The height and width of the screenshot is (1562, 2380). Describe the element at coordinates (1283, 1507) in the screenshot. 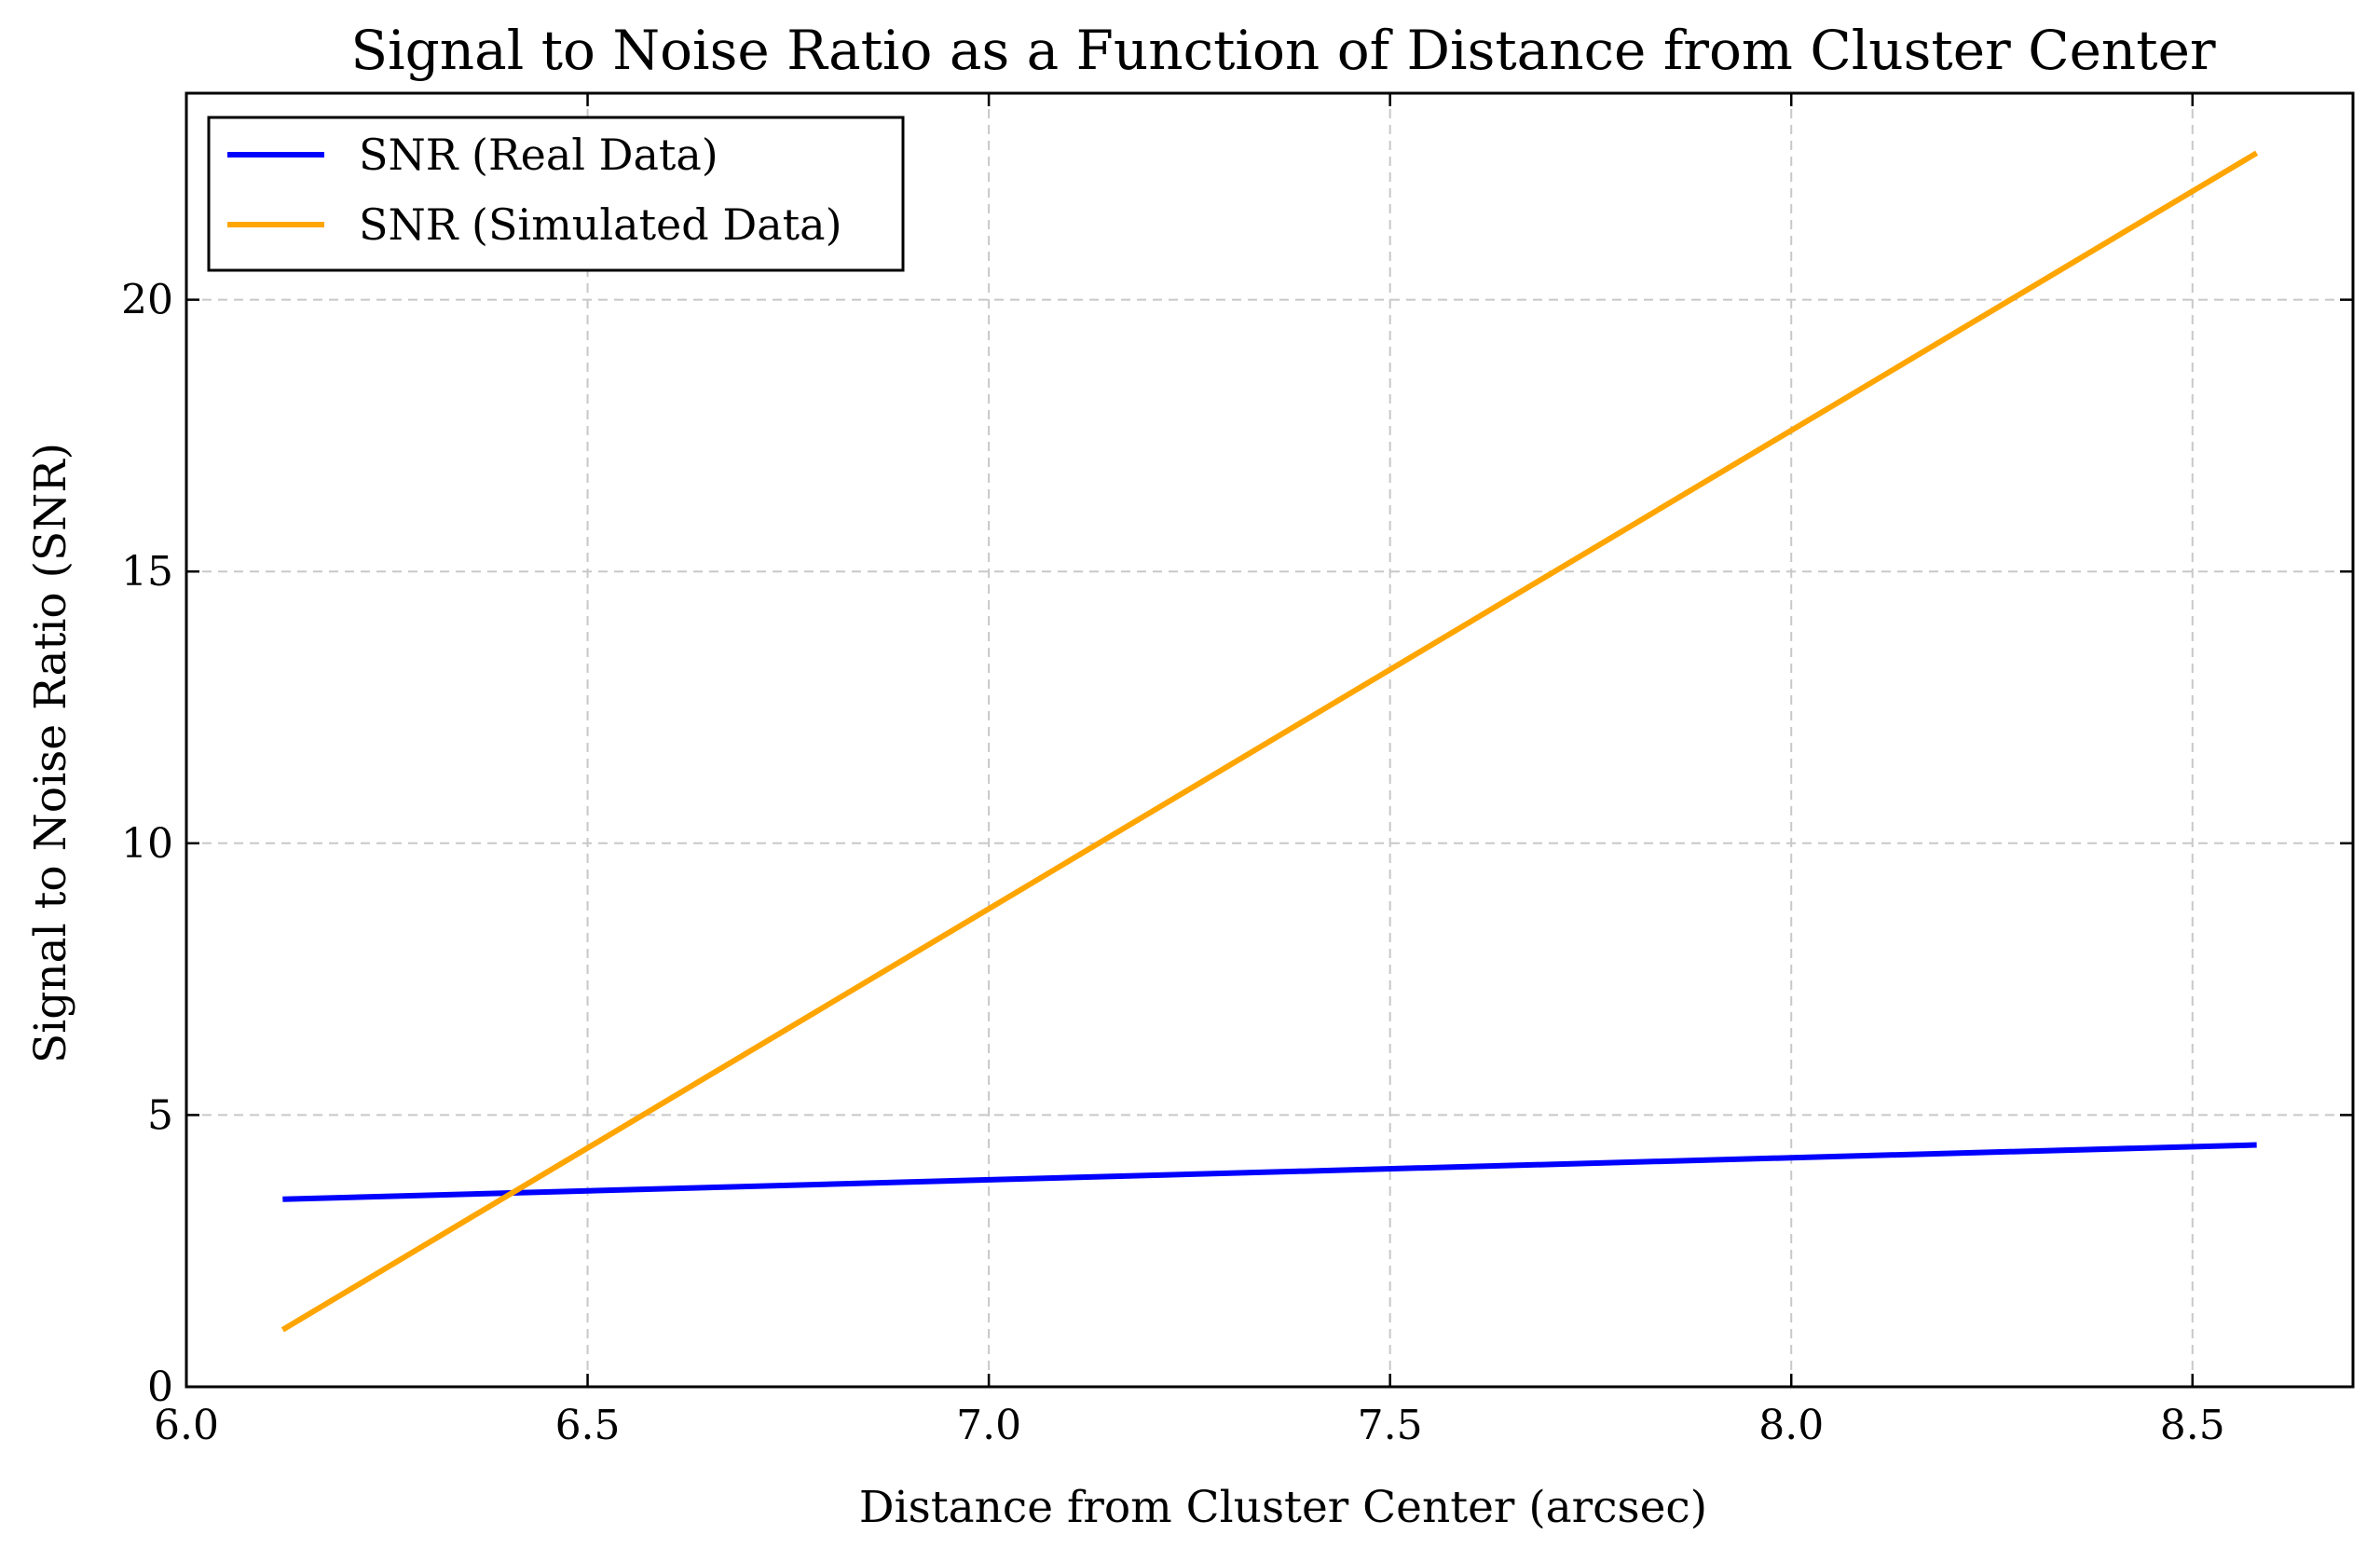

I see `x-axis-label: Distance from Cluster Center (arcsec)` at that location.